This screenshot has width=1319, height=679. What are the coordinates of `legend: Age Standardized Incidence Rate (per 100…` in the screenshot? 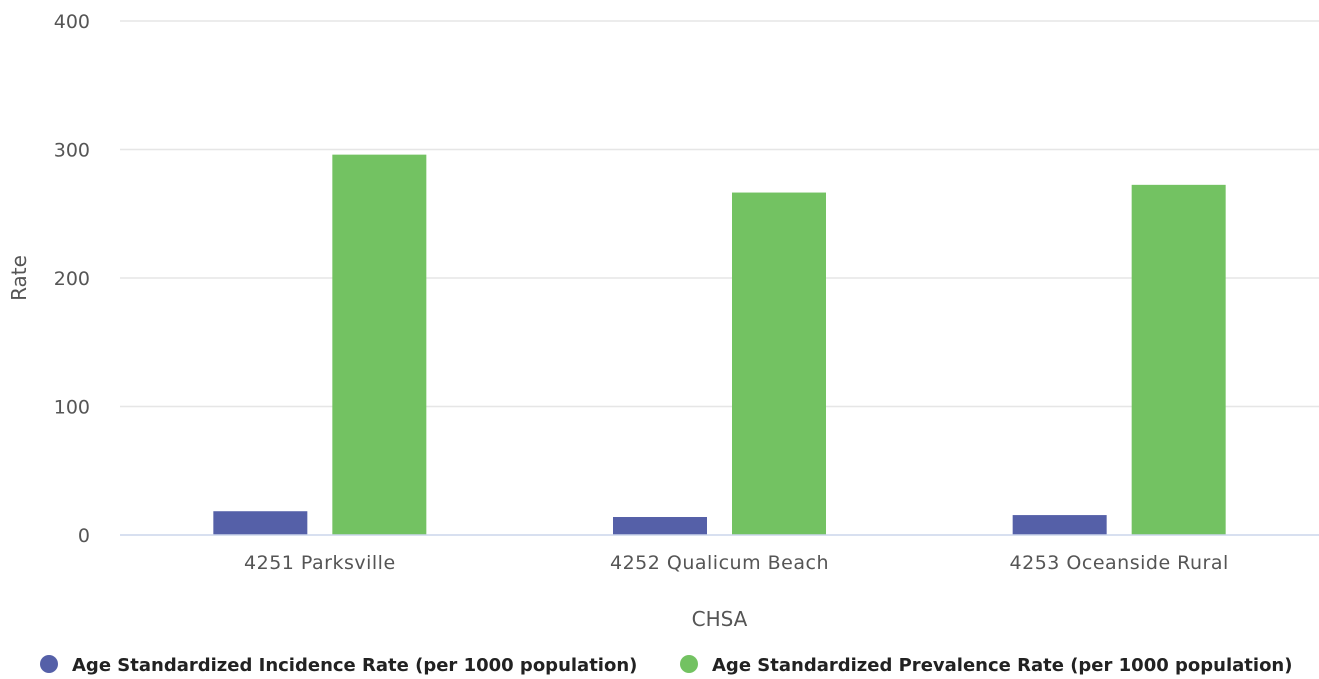 It's located at (666, 665).